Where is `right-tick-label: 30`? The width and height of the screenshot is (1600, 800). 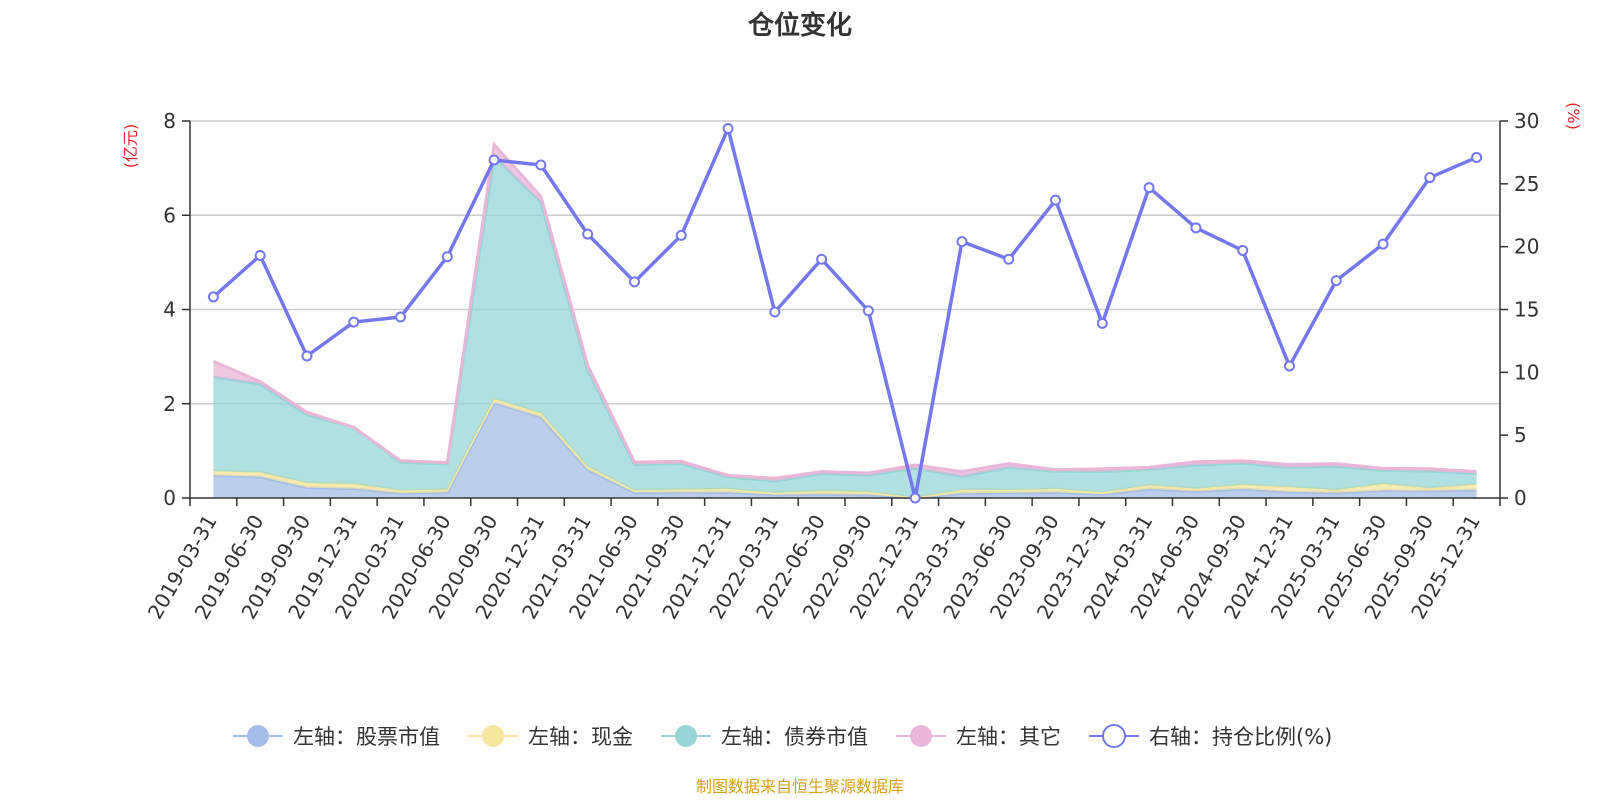 right-tick-label: 30 is located at coordinates (1526, 121).